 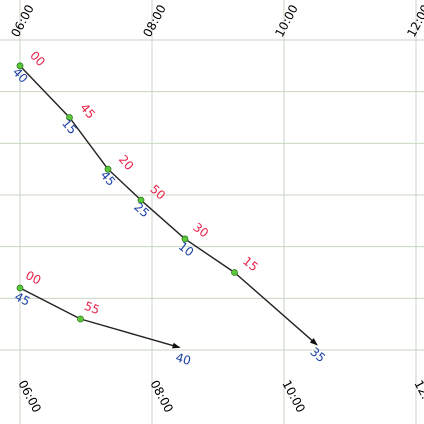 I want to click on point-label: 55, so click(x=91, y=308).